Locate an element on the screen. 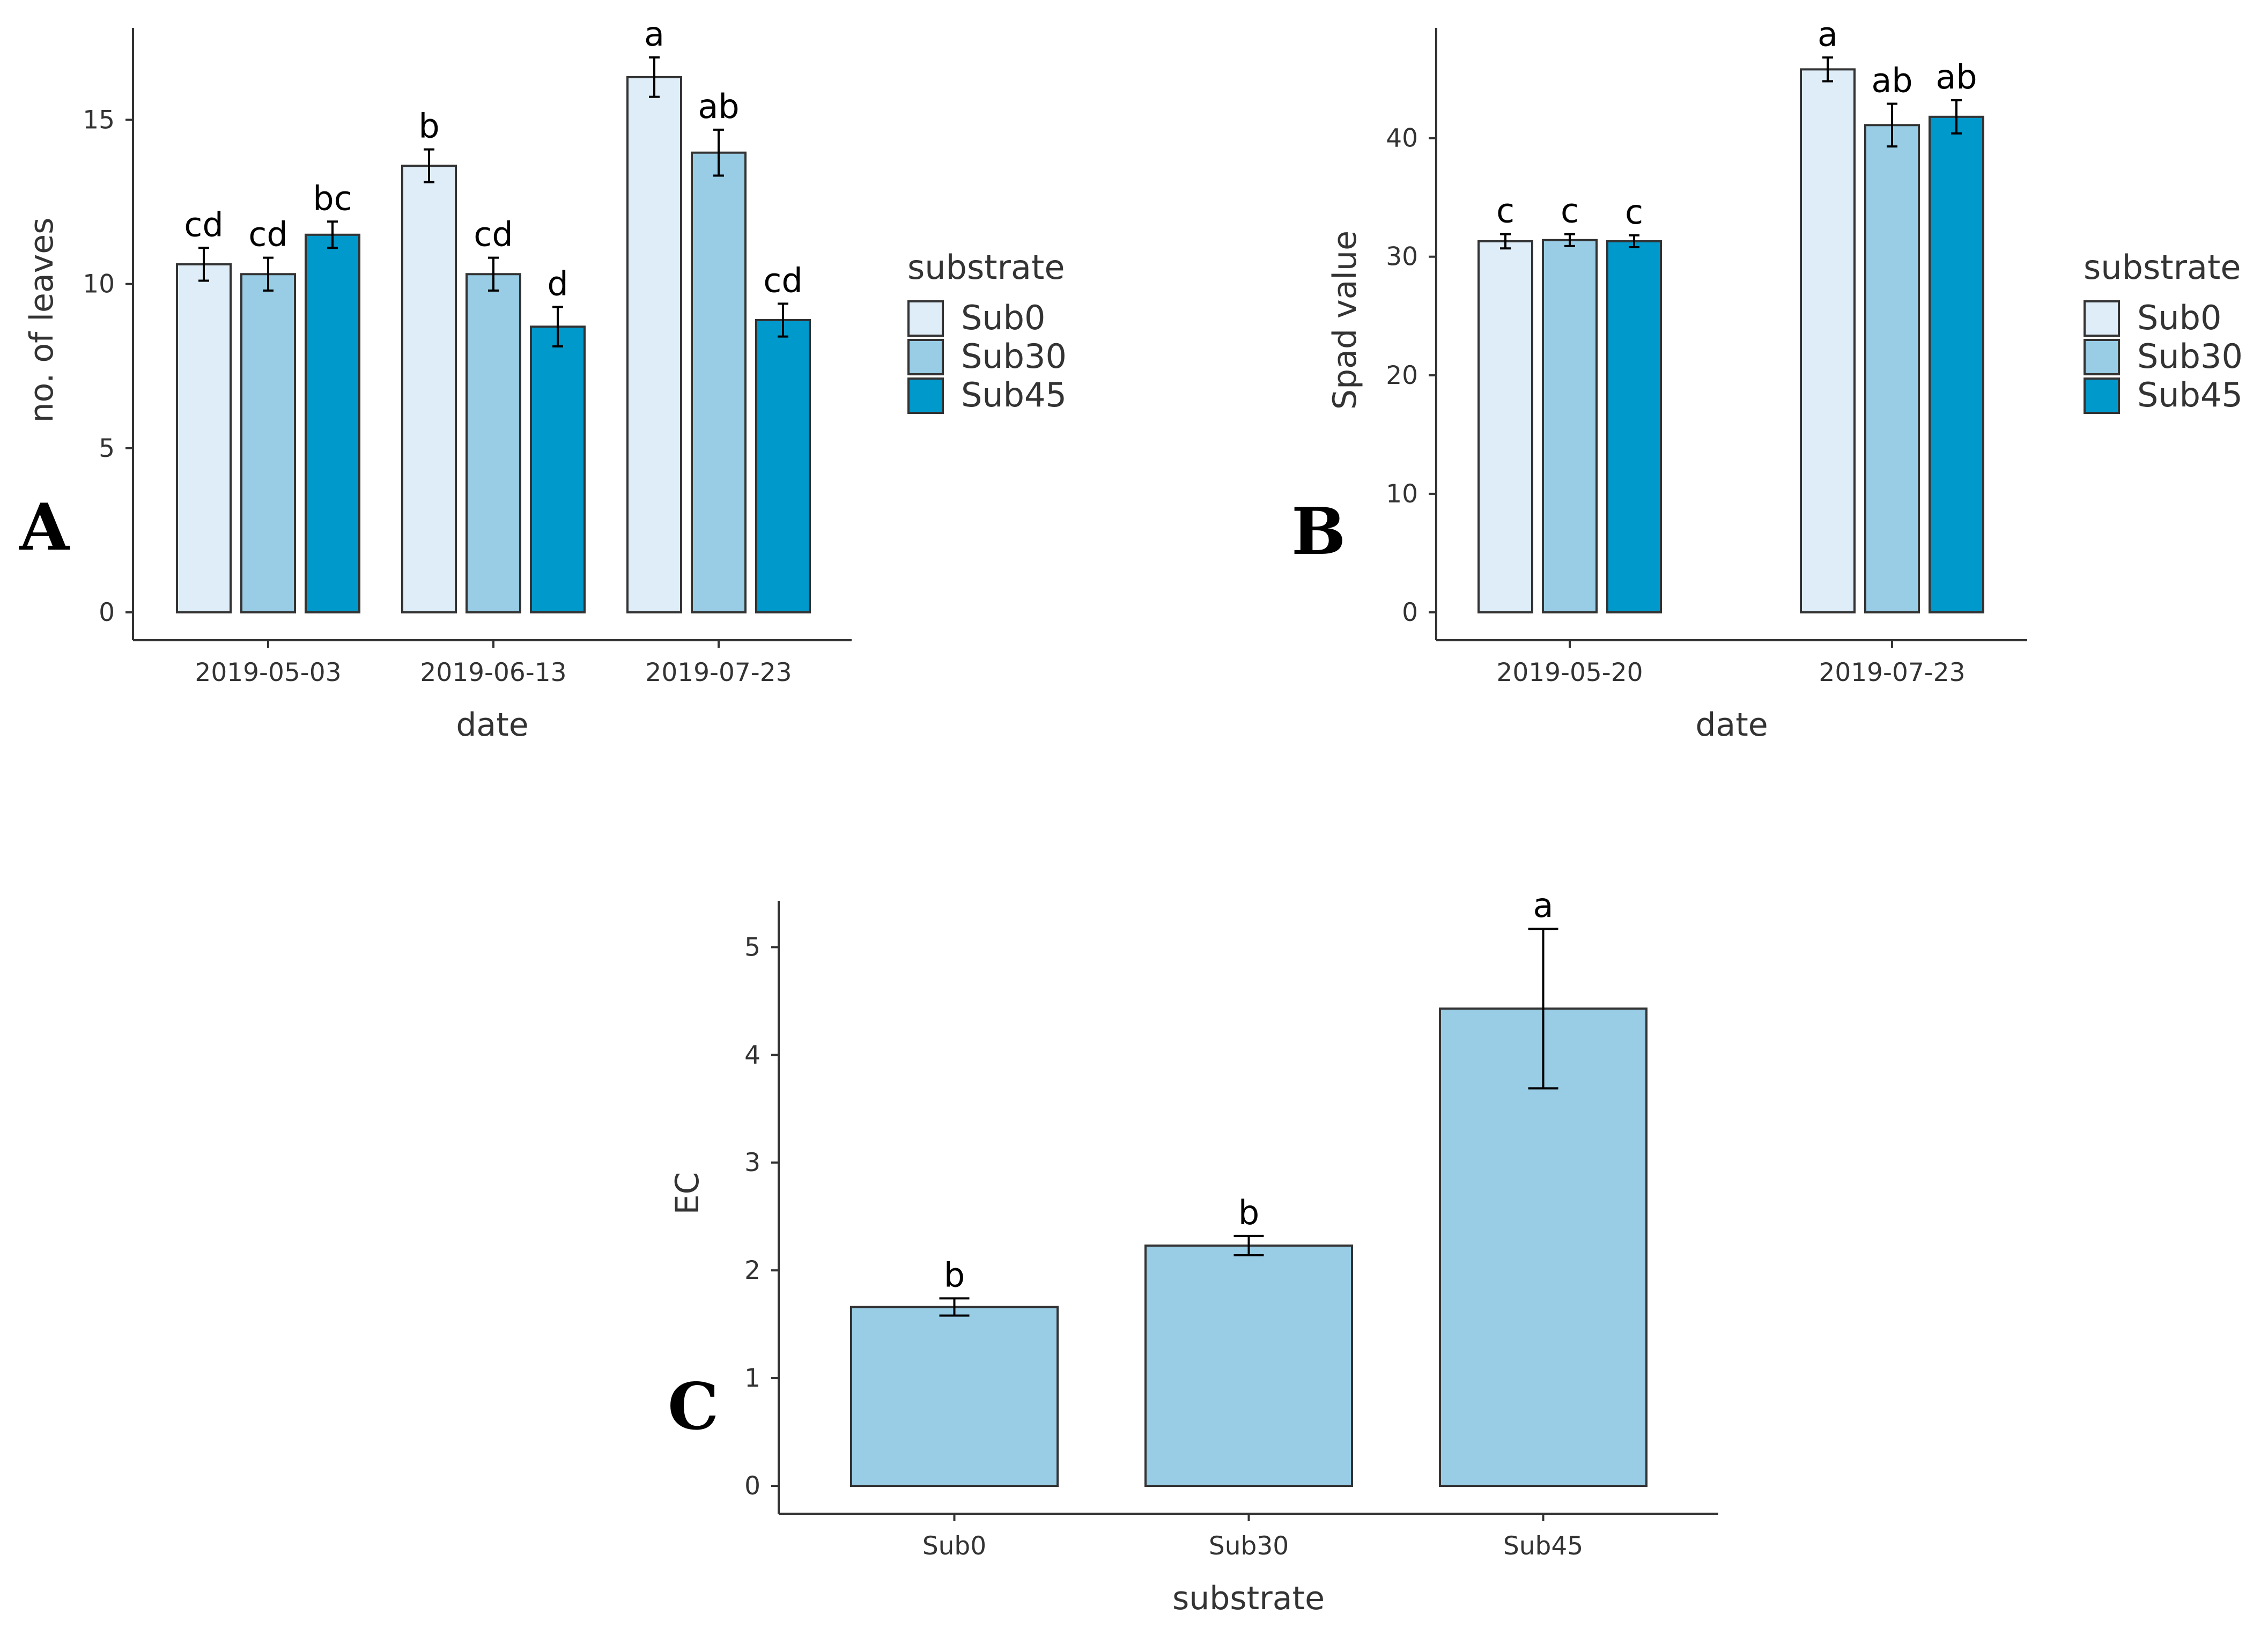 The height and width of the screenshot is (1629, 2268). x-tick-label: Sub30 is located at coordinates (1249, 1546).